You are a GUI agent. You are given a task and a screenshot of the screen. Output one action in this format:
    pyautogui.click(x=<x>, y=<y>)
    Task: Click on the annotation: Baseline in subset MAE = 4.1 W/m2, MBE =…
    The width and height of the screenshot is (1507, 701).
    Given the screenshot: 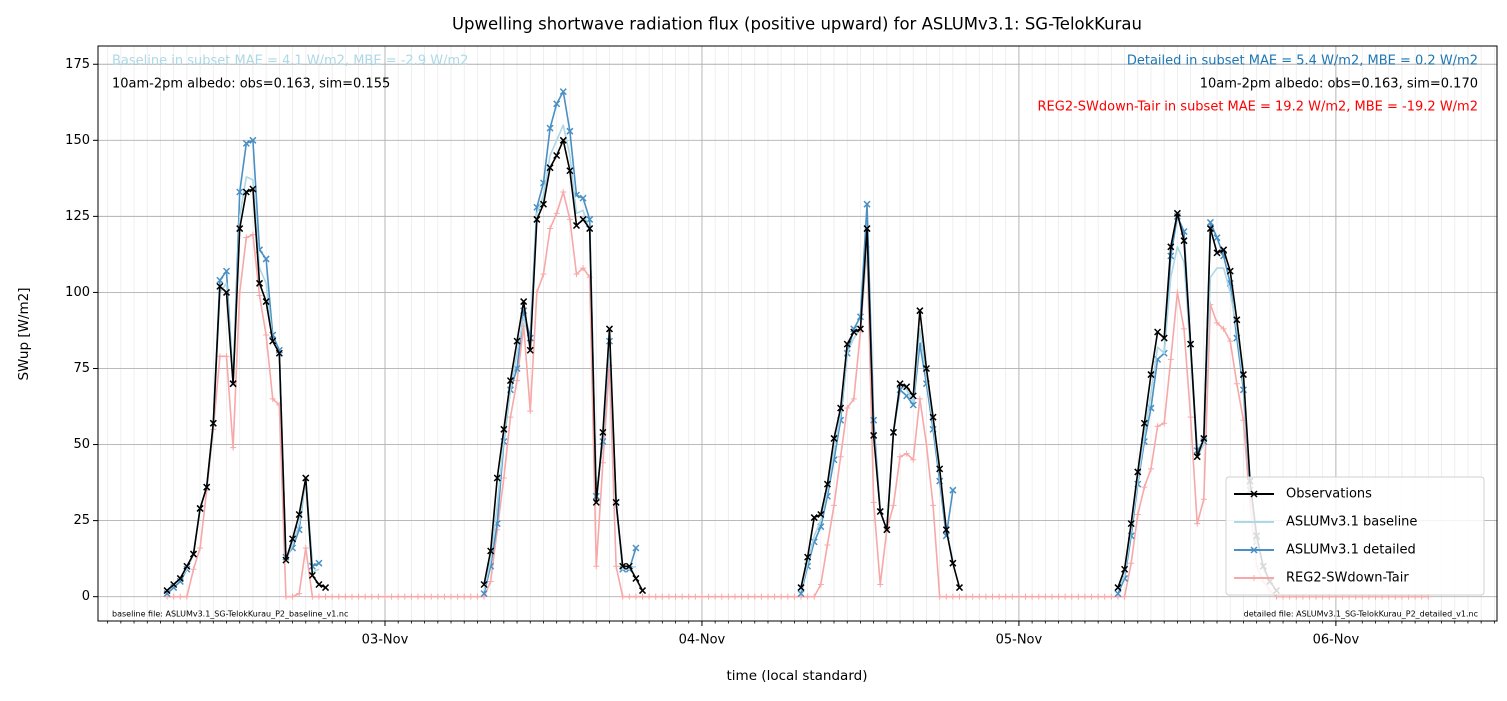 What is the action you would take?
    pyautogui.click(x=290, y=61)
    